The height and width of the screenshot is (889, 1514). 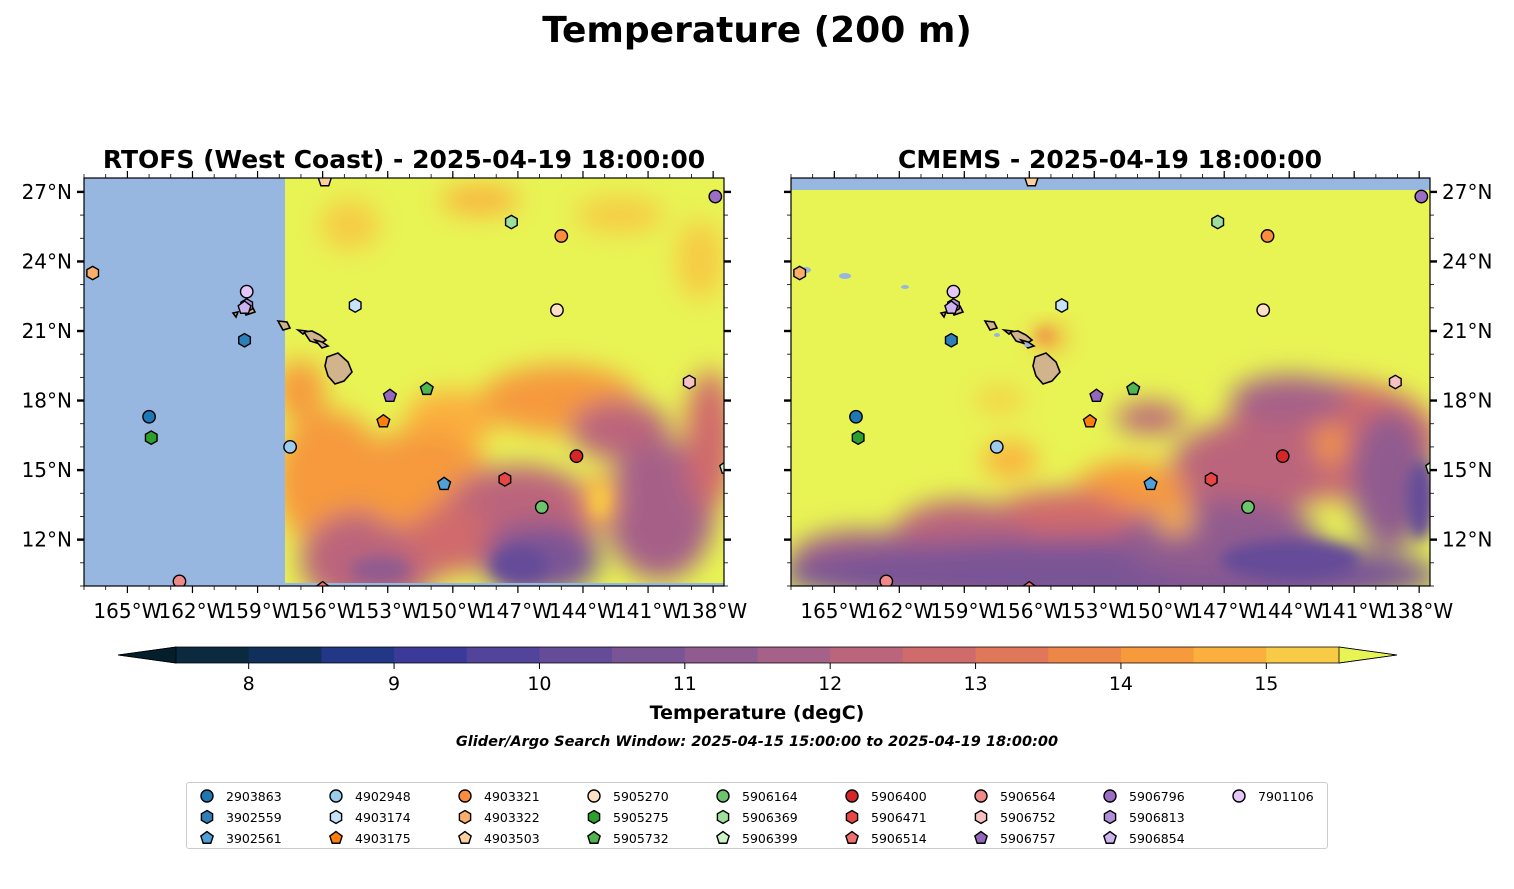 What do you see at coordinates (834, 611) in the screenshot?
I see `cmems-x-tick-label: 165°W` at bounding box center [834, 611].